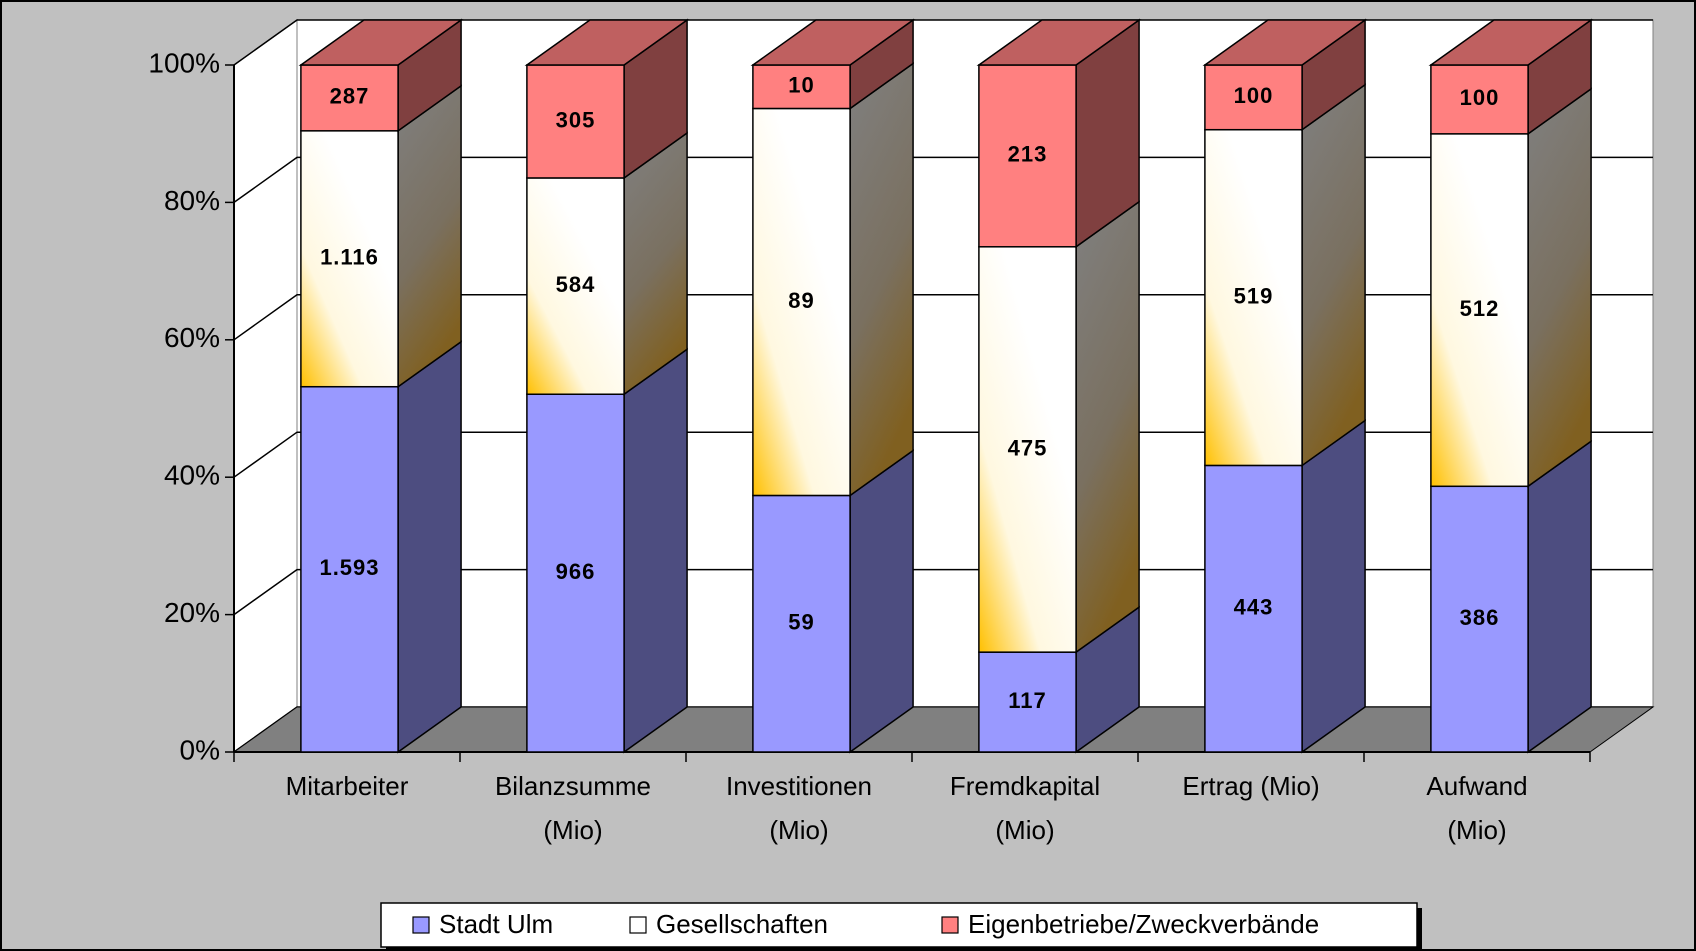  I want to click on legend-box, so click(899, 925).